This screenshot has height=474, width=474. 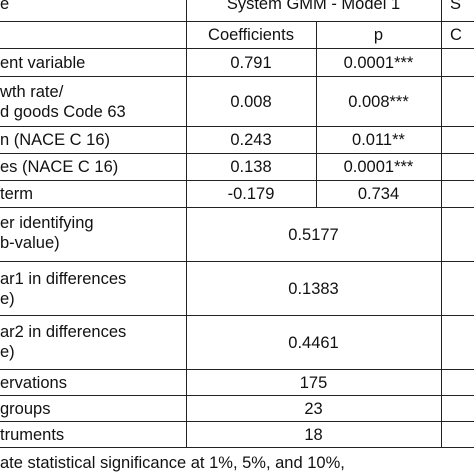 What do you see at coordinates (313, 408) in the screenshot?
I see `row-merged-value: 23` at bounding box center [313, 408].